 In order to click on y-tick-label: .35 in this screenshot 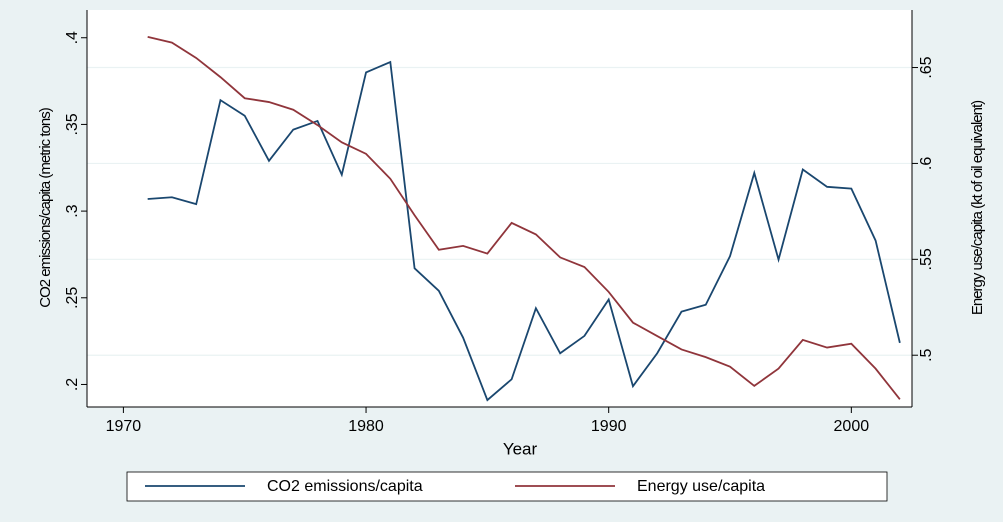, I will do `click(72, 124)`.